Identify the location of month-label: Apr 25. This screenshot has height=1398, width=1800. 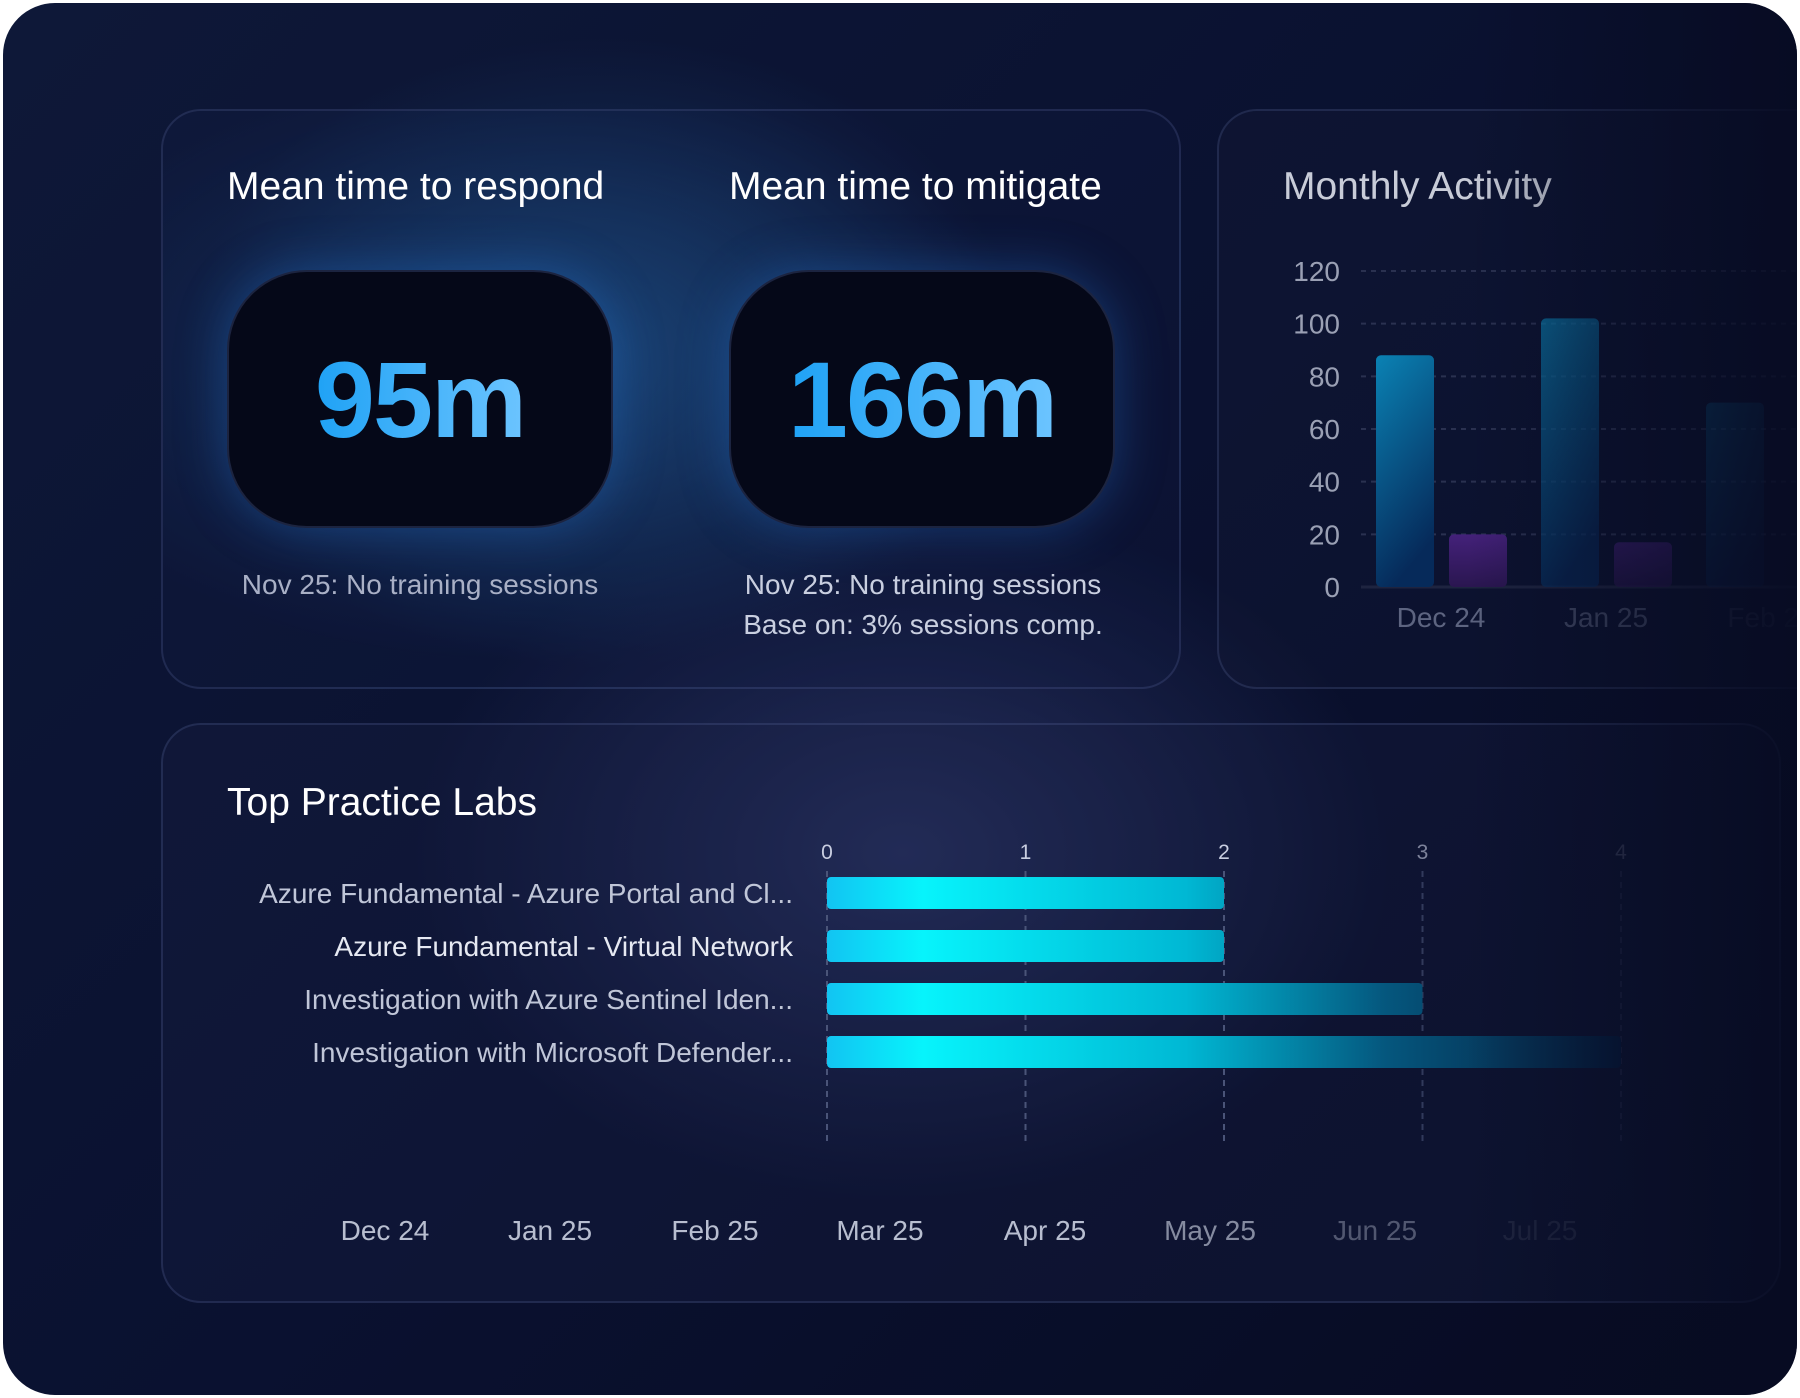
(1045, 1230).